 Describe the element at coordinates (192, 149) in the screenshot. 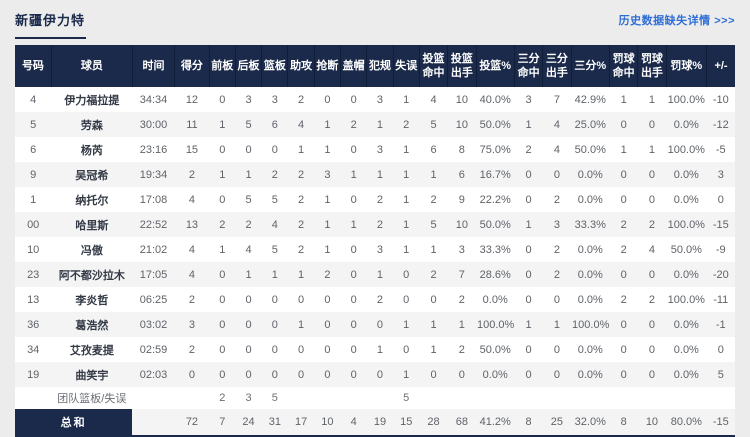

I see `cell-points: 15` at that location.